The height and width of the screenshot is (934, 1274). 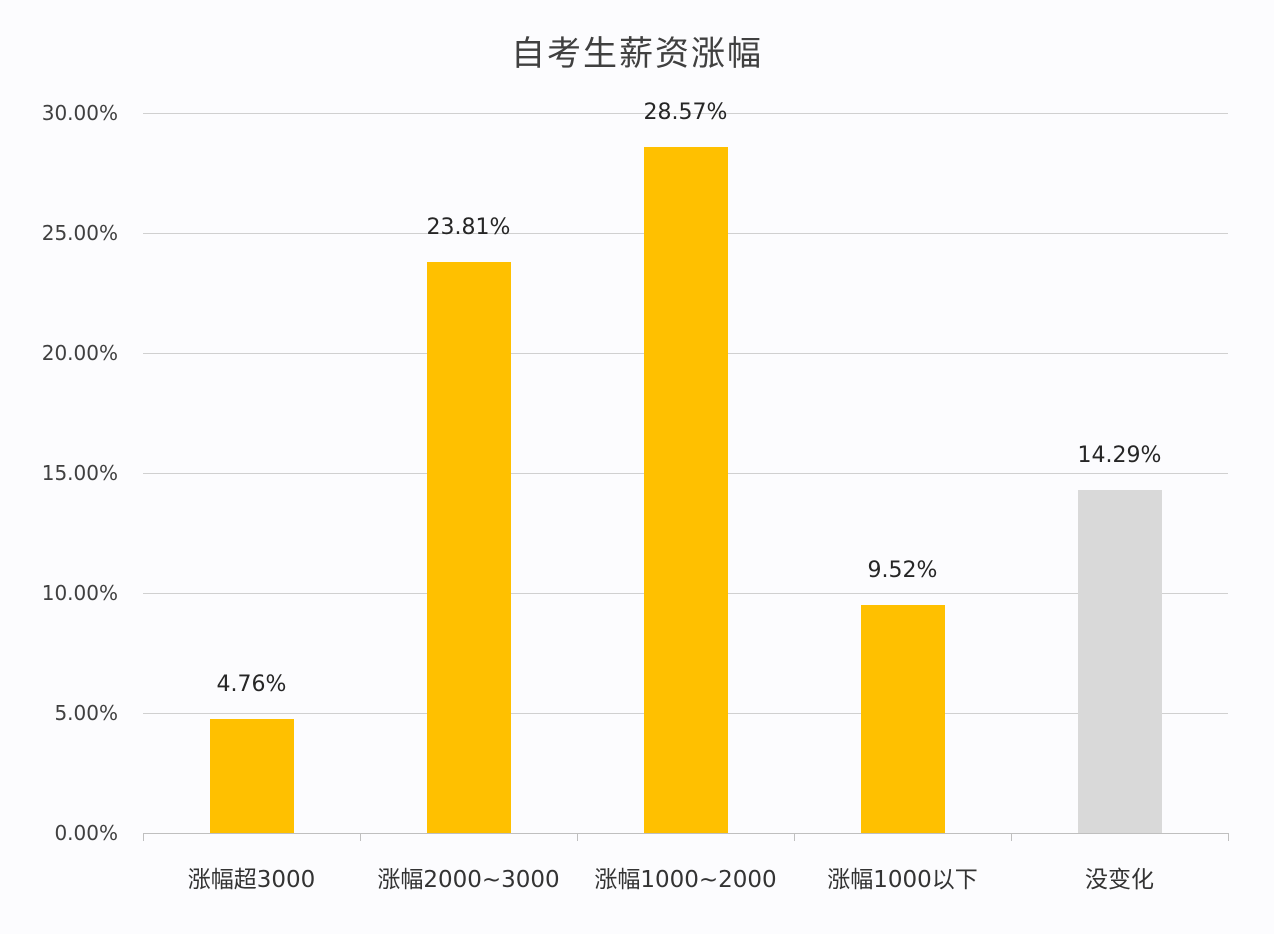 What do you see at coordinates (86, 713) in the screenshot?
I see `y-tick-label: 5.00%` at bounding box center [86, 713].